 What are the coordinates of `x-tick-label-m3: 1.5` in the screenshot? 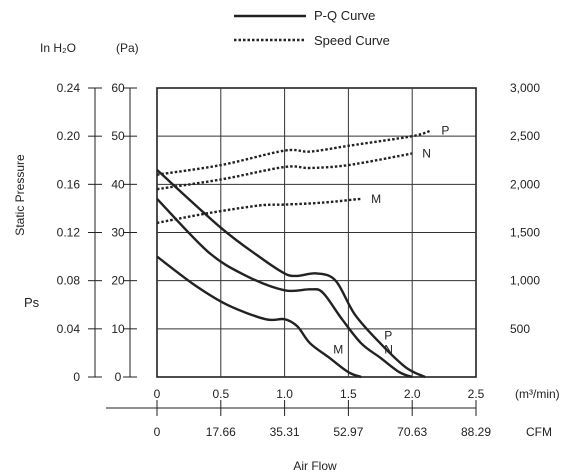 It's located at (348, 394).